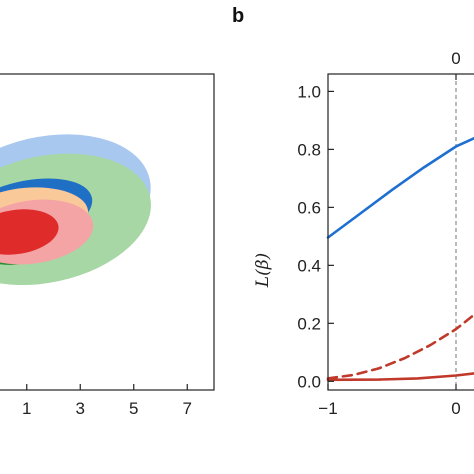 The width and height of the screenshot is (474, 474). Describe the element at coordinates (107, 401) in the screenshot. I see `panel-a-x-ticks: 1 3 5 7` at that location.